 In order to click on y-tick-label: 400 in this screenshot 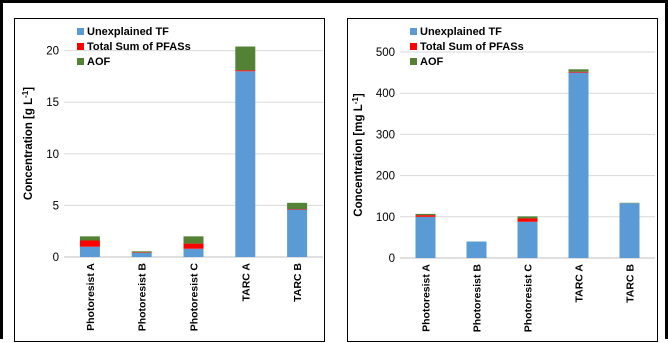, I will do `click(385, 94)`.